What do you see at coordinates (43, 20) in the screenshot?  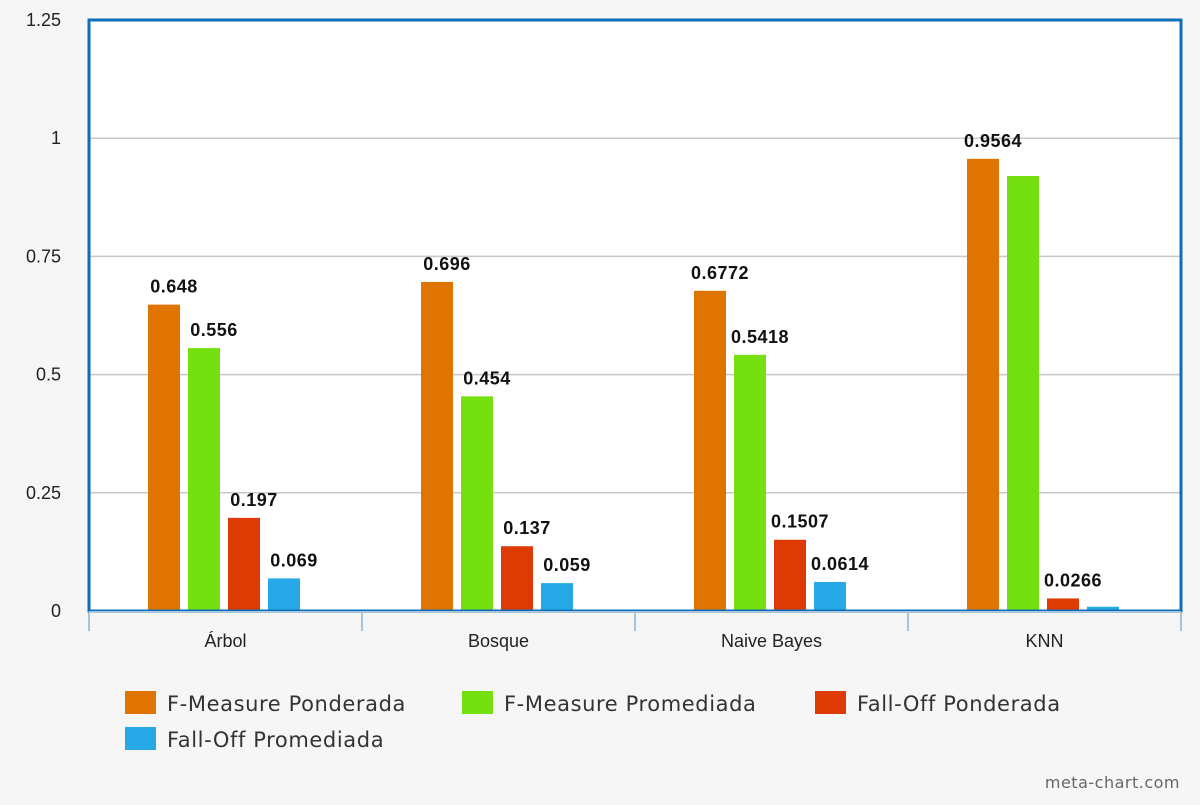 I see `y-tick-label: 1.25` at bounding box center [43, 20].